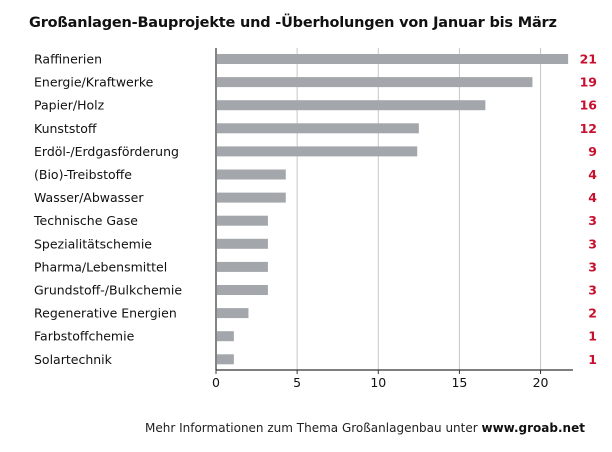 The height and width of the screenshot is (452, 612). Describe the element at coordinates (85, 220) in the screenshot. I see `category-label: Technische Gase` at that location.